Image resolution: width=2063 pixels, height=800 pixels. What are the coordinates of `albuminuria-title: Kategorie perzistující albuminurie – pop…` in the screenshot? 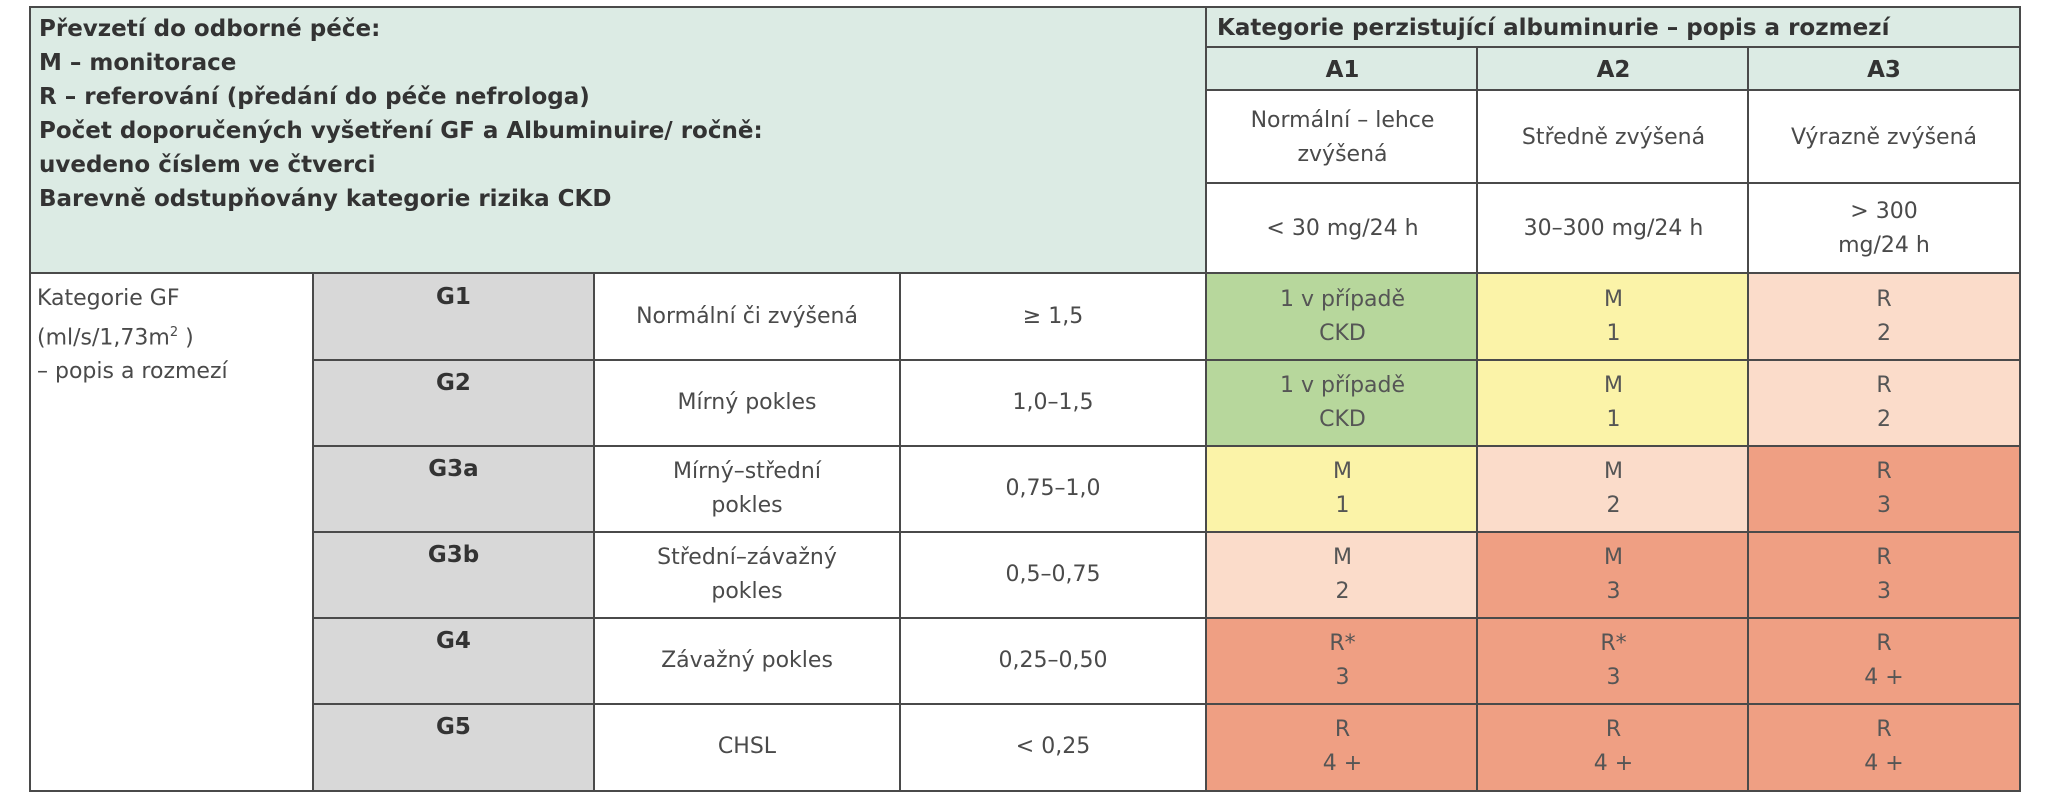 It's located at (1613, 28).